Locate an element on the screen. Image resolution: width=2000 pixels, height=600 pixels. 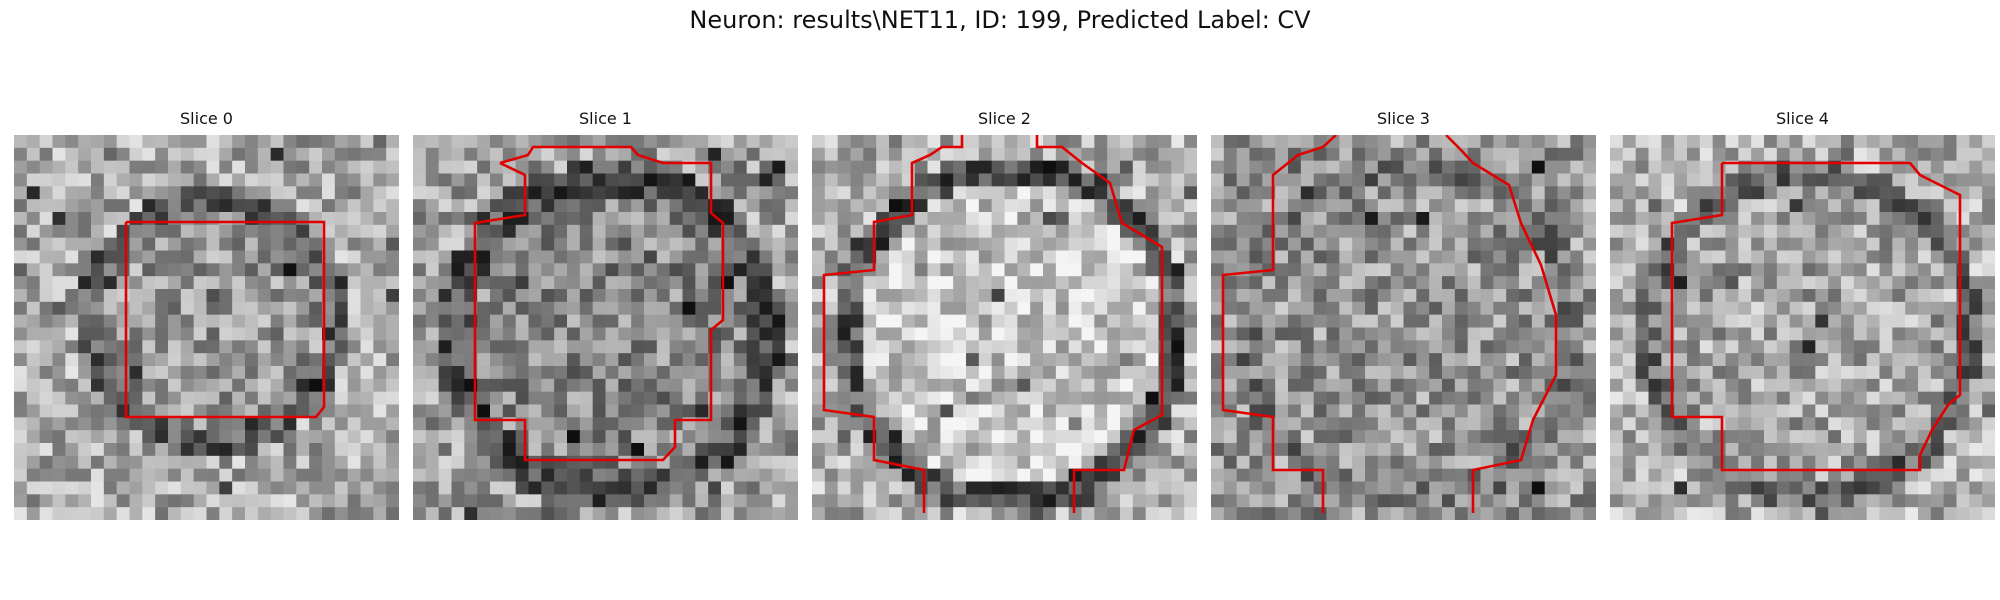
slice-3-canvas is located at coordinates (1403, 327).